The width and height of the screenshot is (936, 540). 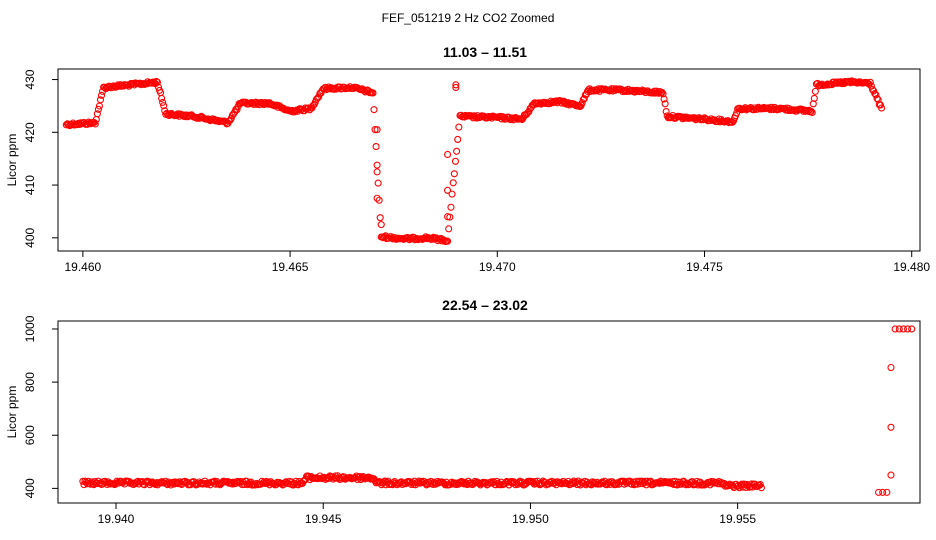 What do you see at coordinates (323, 519) in the screenshot?
I see `x-tick-label: 19.945` at bounding box center [323, 519].